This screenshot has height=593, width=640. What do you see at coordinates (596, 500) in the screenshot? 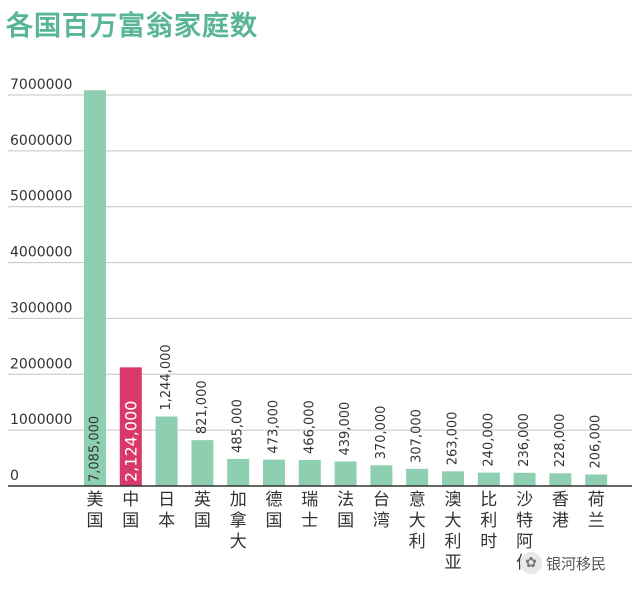
I see `x-tick-label: 荷` at bounding box center [596, 500].